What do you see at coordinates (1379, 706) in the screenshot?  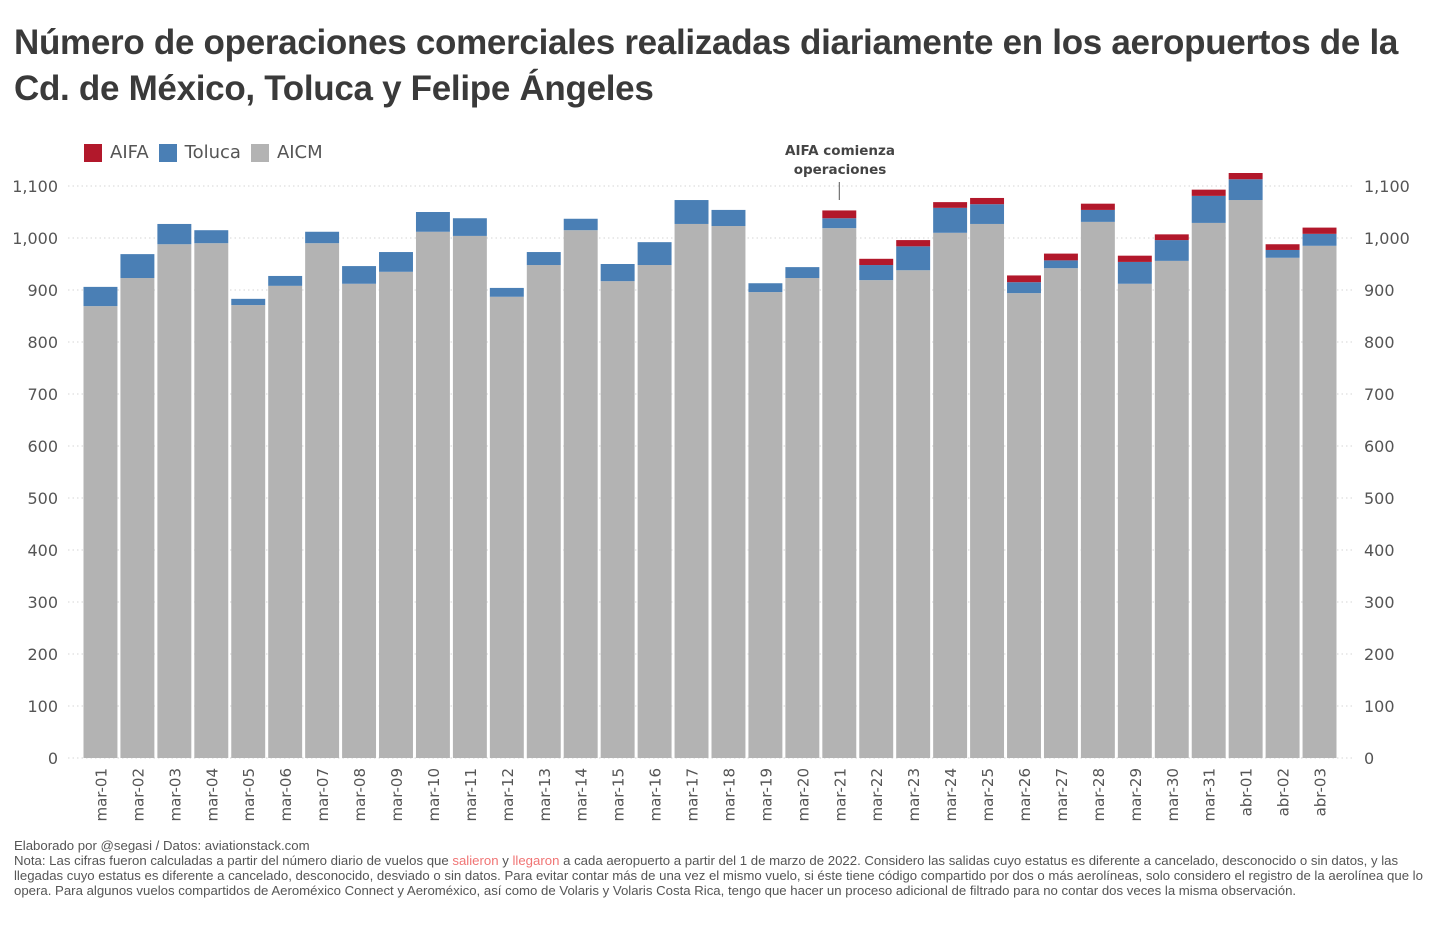 I see `y-tick-label-right: 100` at bounding box center [1379, 706].